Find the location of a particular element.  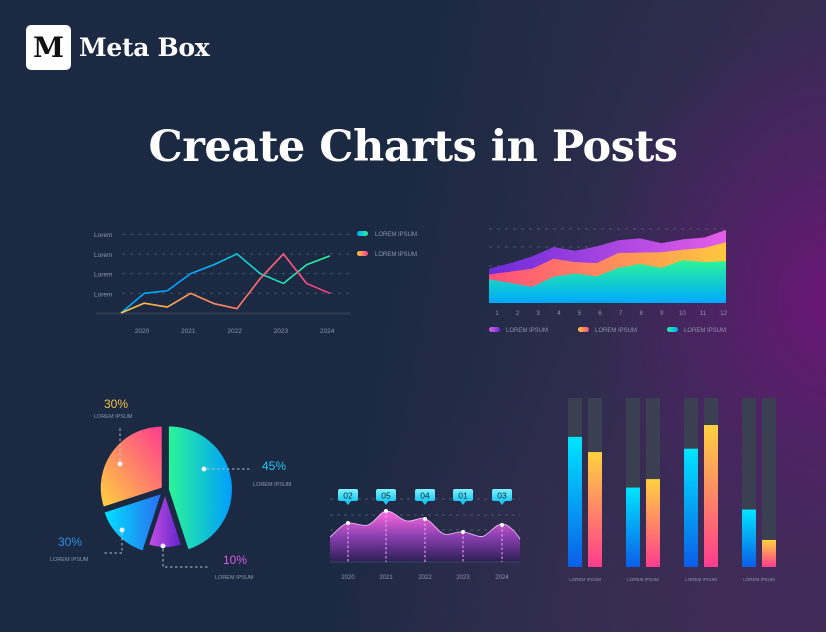

x-axis-label: 12 is located at coordinates (723, 314).